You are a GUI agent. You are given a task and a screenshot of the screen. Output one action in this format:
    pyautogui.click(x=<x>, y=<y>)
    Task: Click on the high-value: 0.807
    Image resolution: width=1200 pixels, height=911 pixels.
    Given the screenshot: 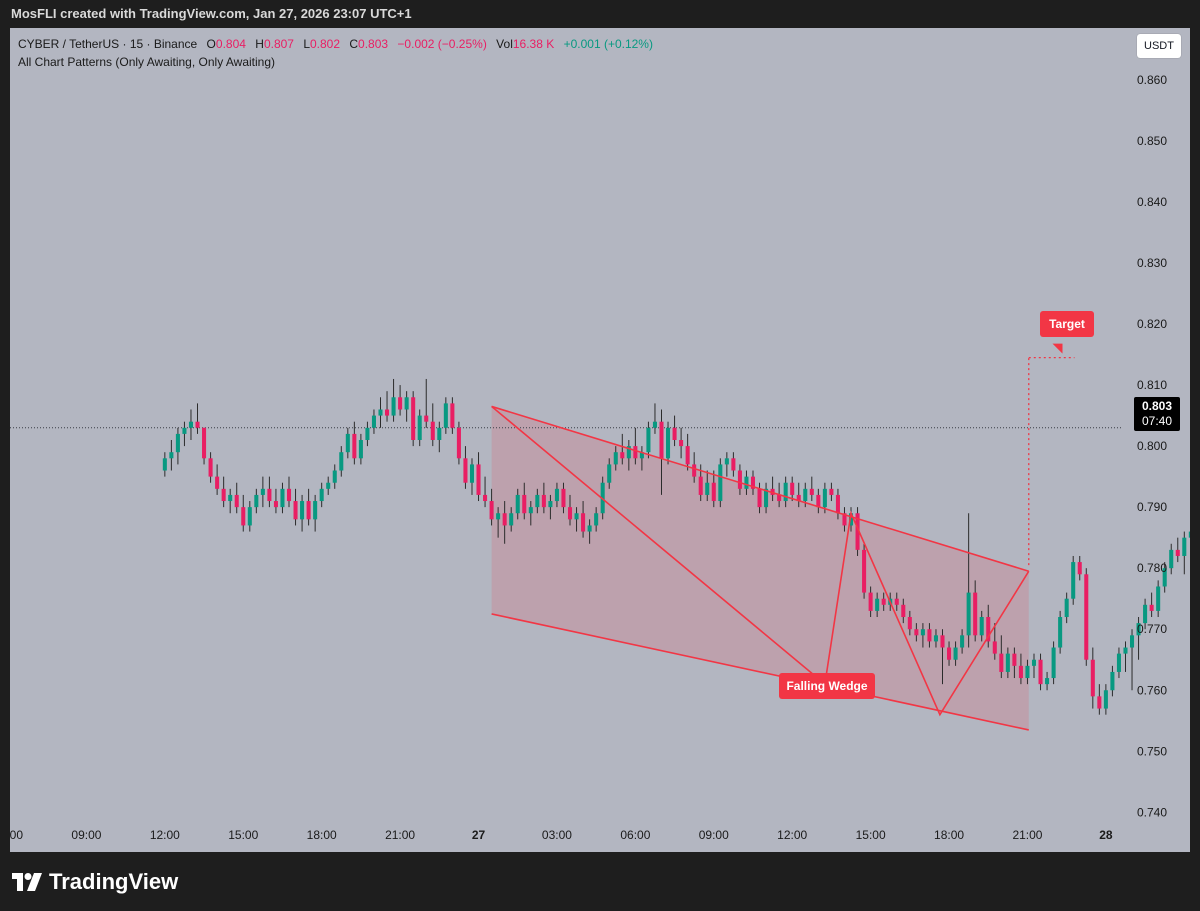 What is the action you would take?
    pyautogui.click(x=278, y=44)
    